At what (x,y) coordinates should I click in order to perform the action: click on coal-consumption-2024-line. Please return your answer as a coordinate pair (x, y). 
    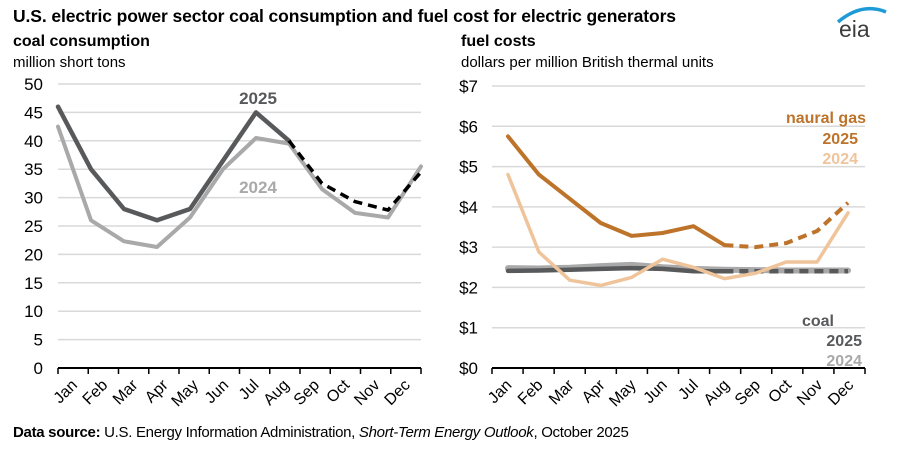
    Looking at the image, I should click on (239, 186).